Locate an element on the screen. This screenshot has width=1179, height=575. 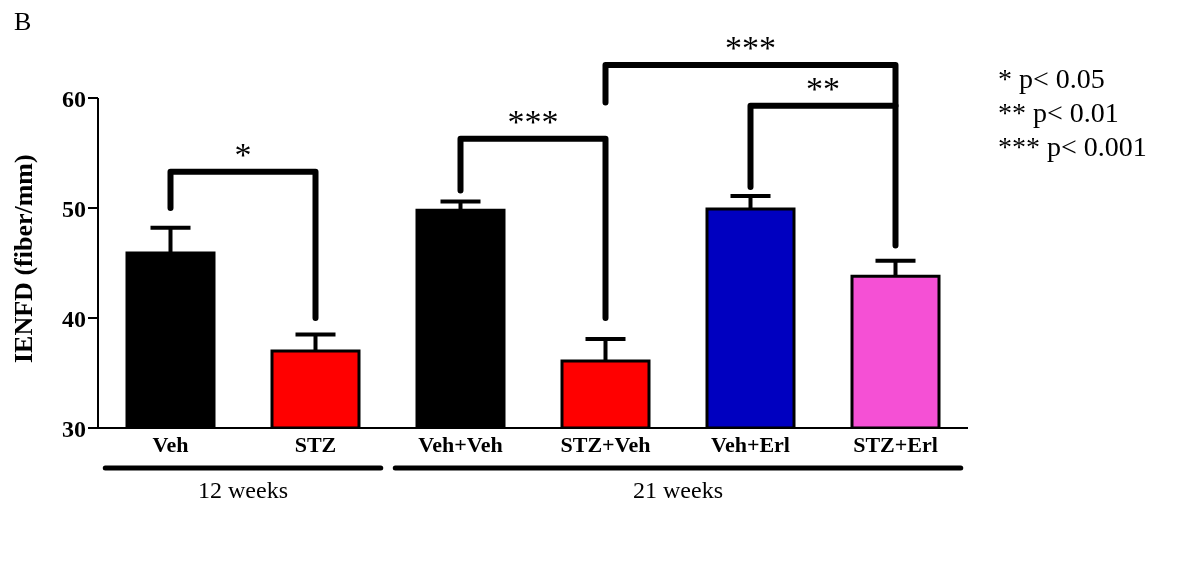
text: * p< 0.05 is located at coordinates (1051, 78).